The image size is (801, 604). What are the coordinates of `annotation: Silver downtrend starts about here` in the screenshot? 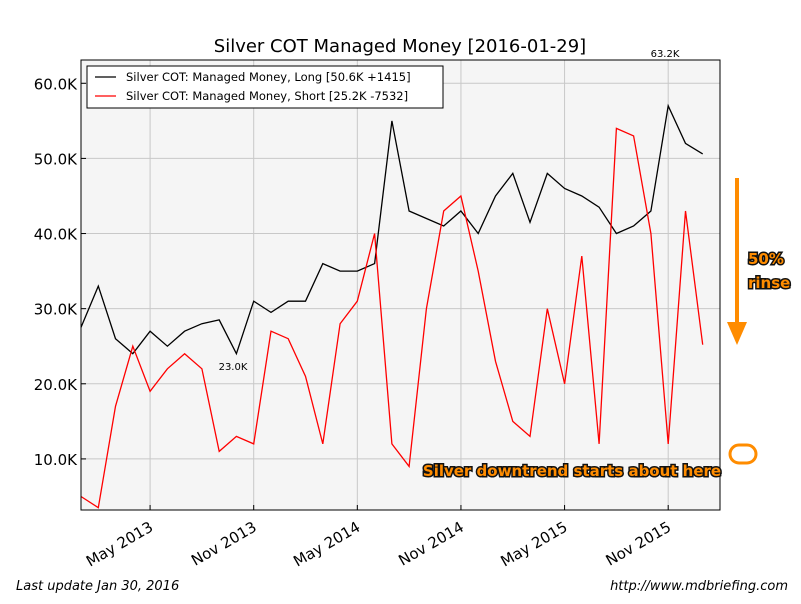 It's located at (572, 471).